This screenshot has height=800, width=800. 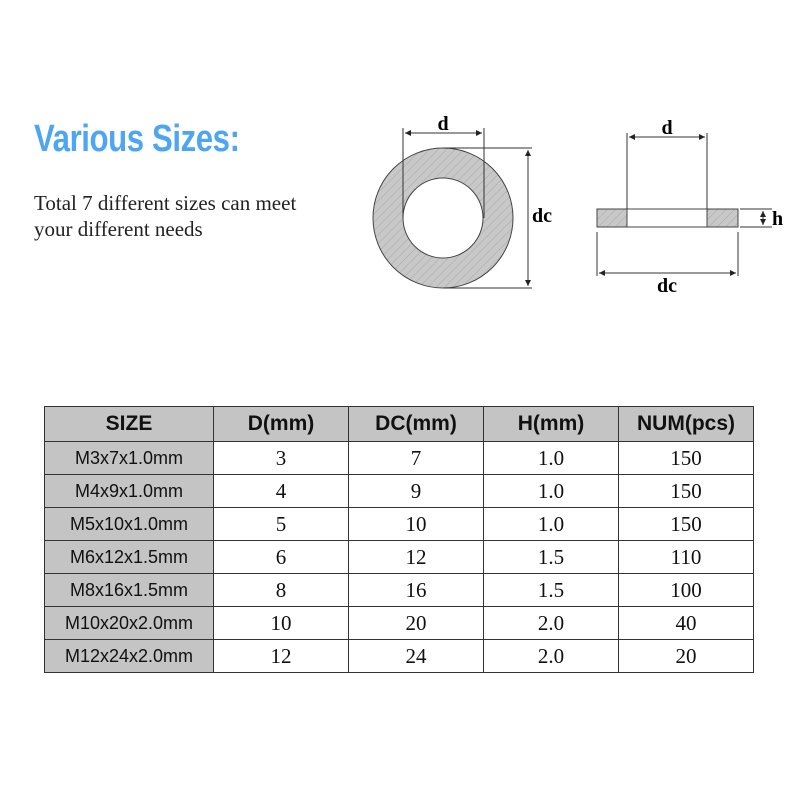 What do you see at coordinates (689, 207) in the screenshot?
I see `washer-side-view: d dc h` at bounding box center [689, 207].